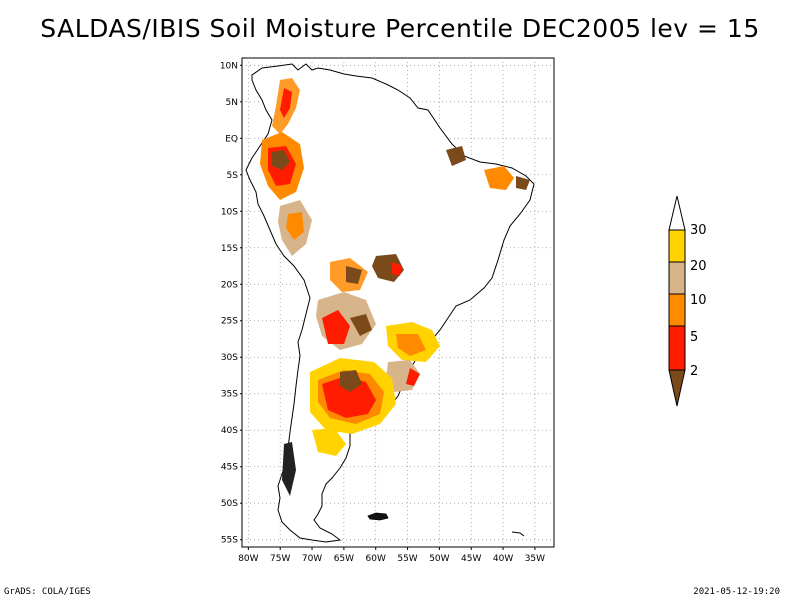  Describe the element at coordinates (677, 388) in the screenshot. I see `colorbar-bottom-arrow` at that location.